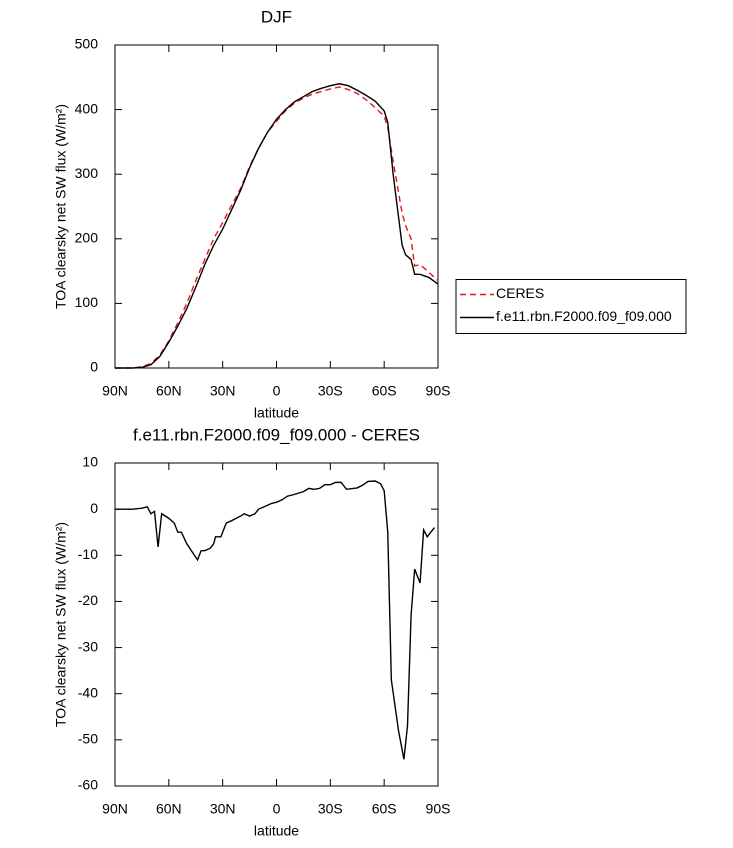  What do you see at coordinates (88, 600) in the screenshot?
I see `y-tick-label: -20` at bounding box center [88, 600].